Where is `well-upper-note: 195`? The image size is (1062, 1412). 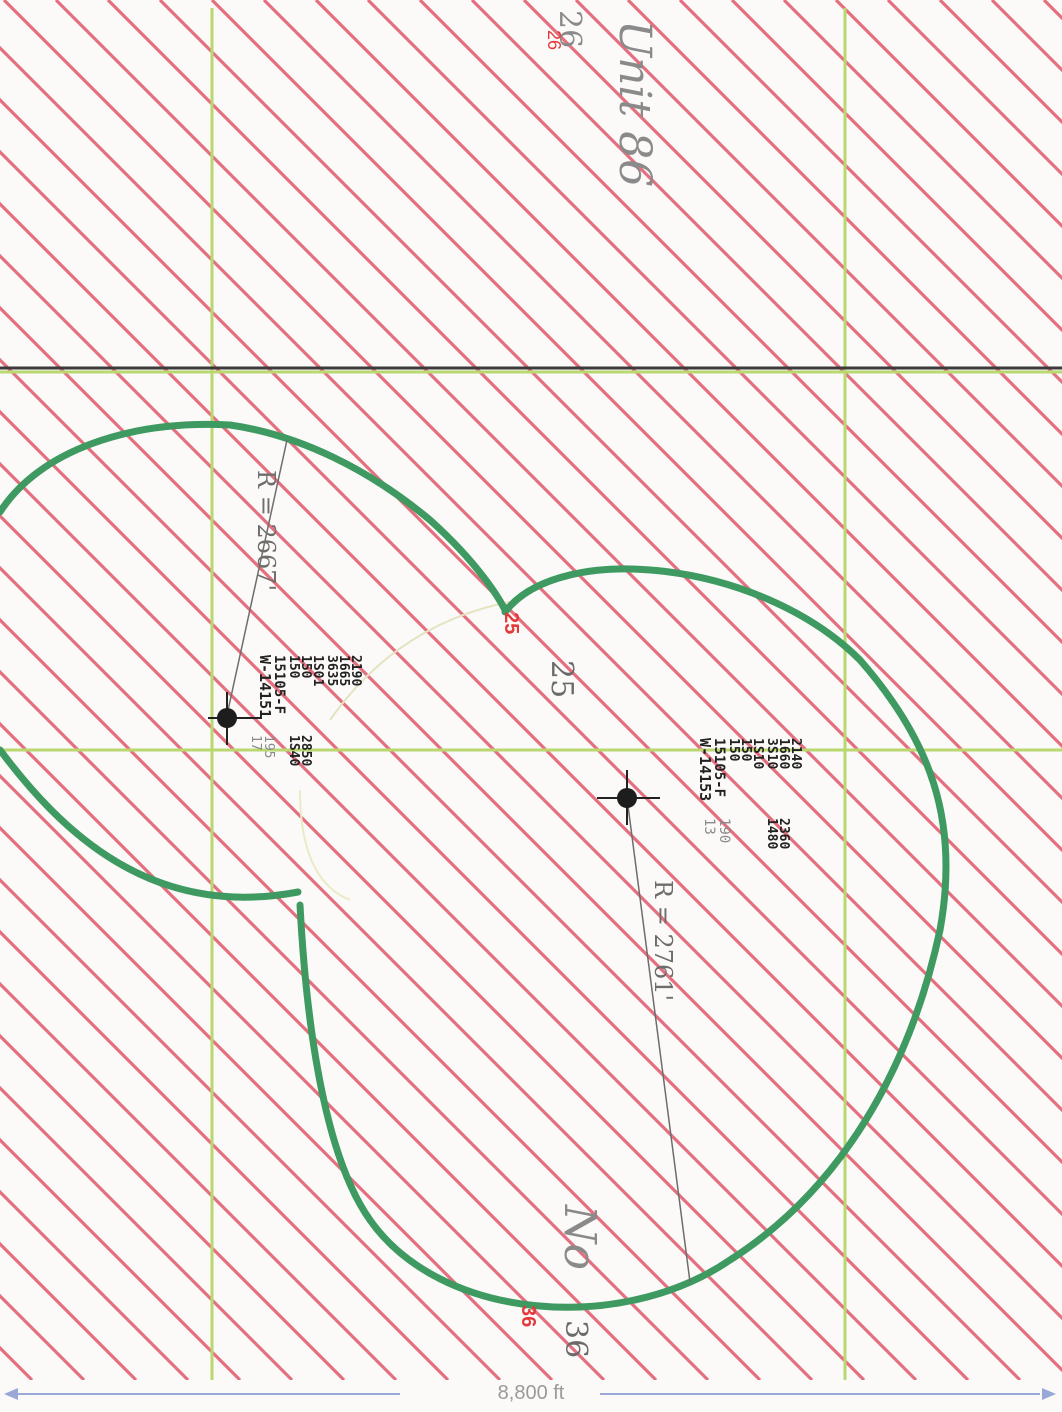
well-upper-note: 195 is located at coordinates (268, 746).